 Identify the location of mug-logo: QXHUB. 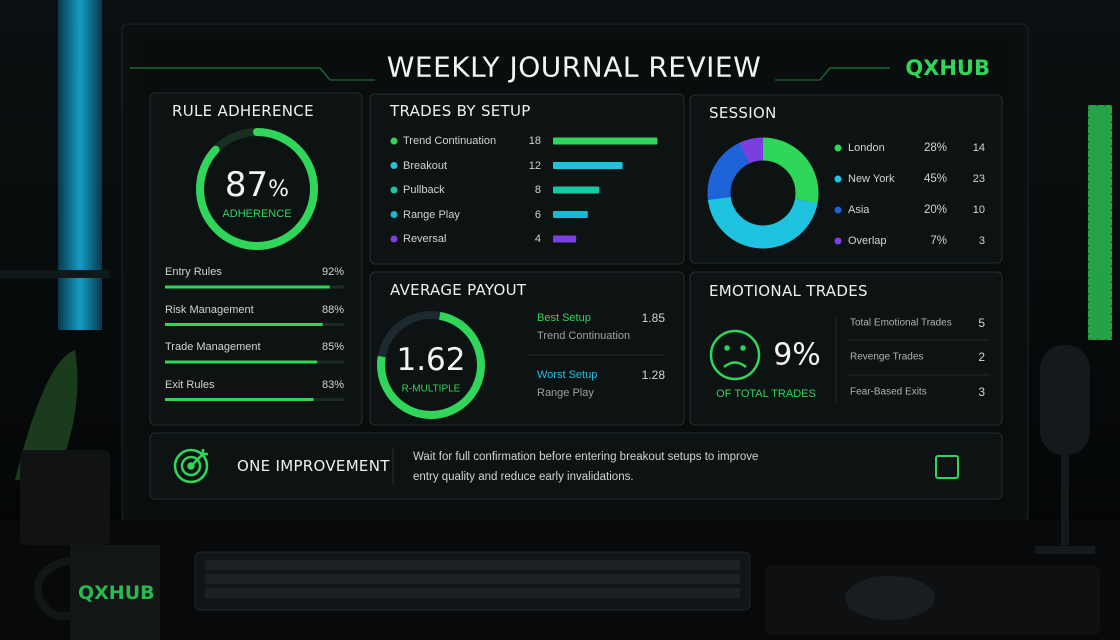
(116, 593).